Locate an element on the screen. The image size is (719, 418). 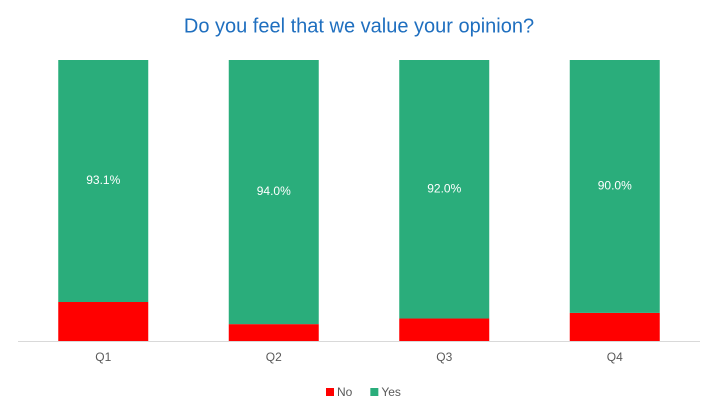
chart-title: Do you feel that we value your opinion? is located at coordinates (359, 26).